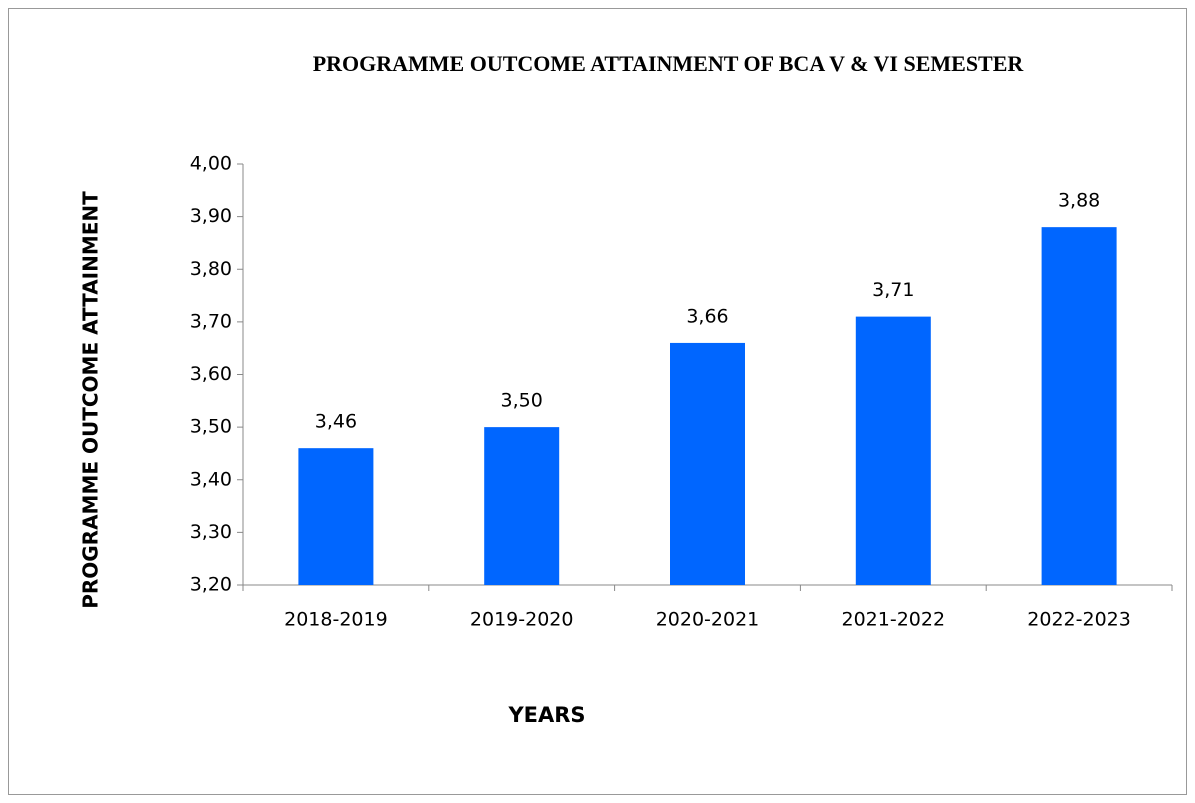 Image resolution: width=1195 pixels, height=803 pixels. What do you see at coordinates (336, 620) in the screenshot?
I see `x-tick-label: 2018-2019` at bounding box center [336, 620].